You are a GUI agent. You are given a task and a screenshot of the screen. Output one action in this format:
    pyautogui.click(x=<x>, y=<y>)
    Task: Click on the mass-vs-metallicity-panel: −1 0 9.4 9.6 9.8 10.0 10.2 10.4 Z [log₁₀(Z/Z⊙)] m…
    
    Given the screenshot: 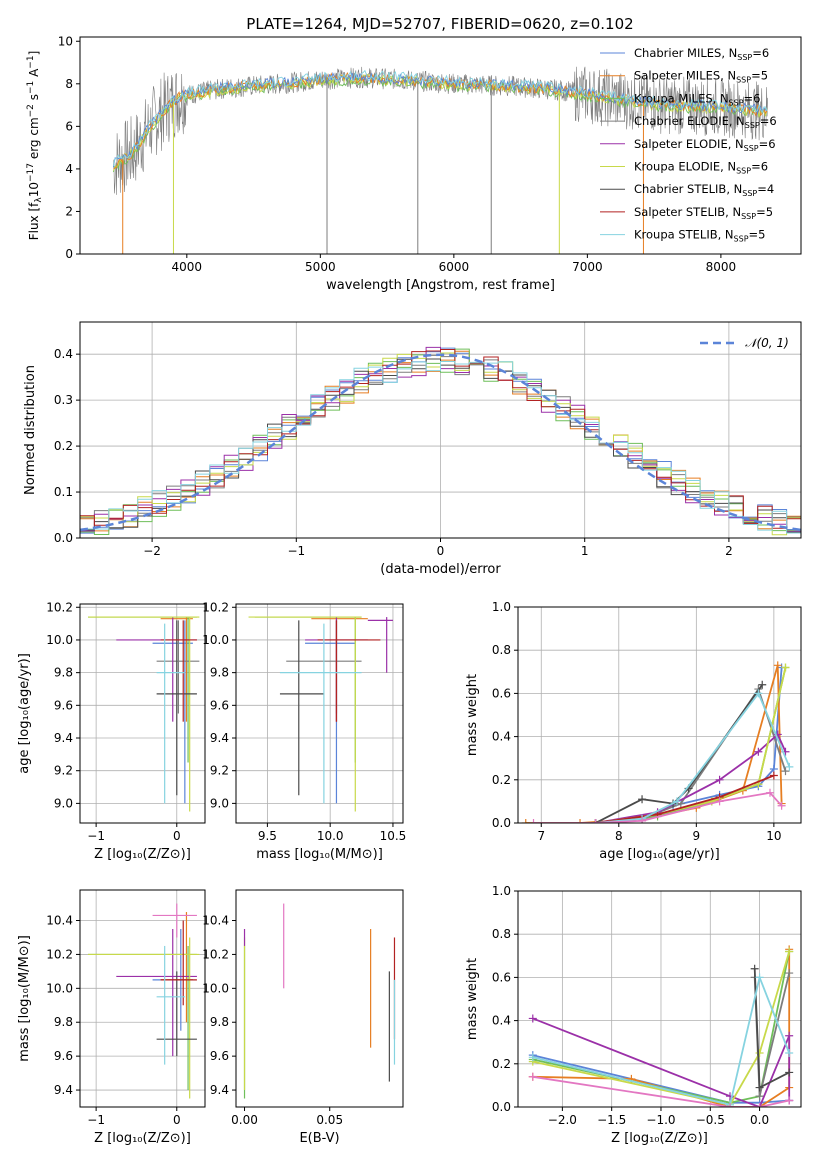 What is the action you would take?
    pyautogui.click(x=111, y=1017)
    